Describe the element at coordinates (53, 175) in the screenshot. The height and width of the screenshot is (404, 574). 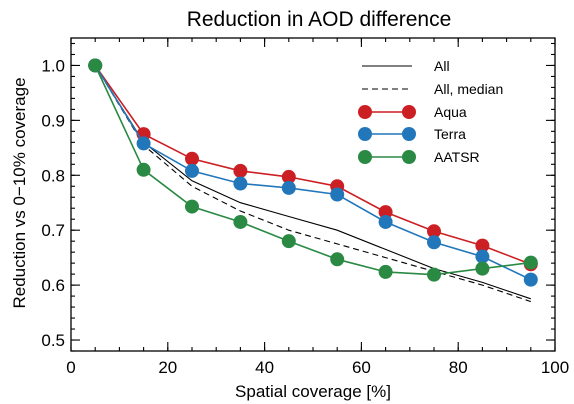
I see `y-tick-label: 0.8` at that location.